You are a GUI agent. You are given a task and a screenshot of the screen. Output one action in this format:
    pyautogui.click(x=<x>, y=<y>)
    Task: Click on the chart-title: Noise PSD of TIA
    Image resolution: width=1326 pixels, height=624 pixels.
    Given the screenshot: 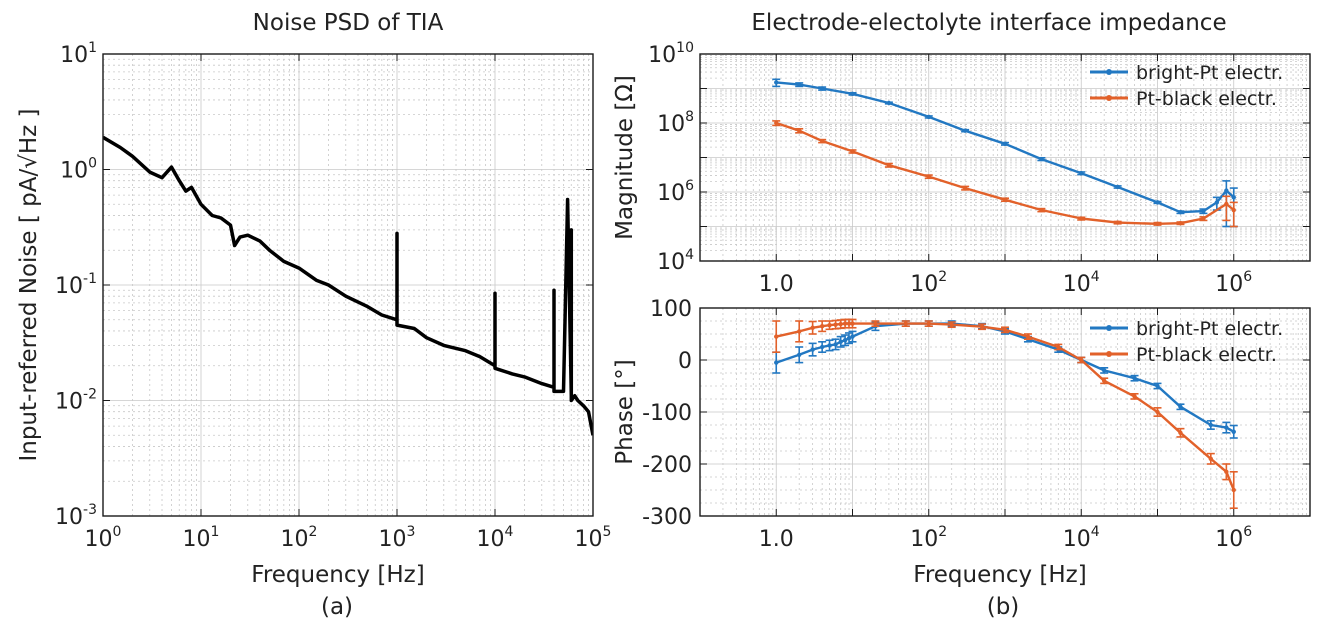 What is the action you would take?
    pyautogui.click(x=348, y=23)
    